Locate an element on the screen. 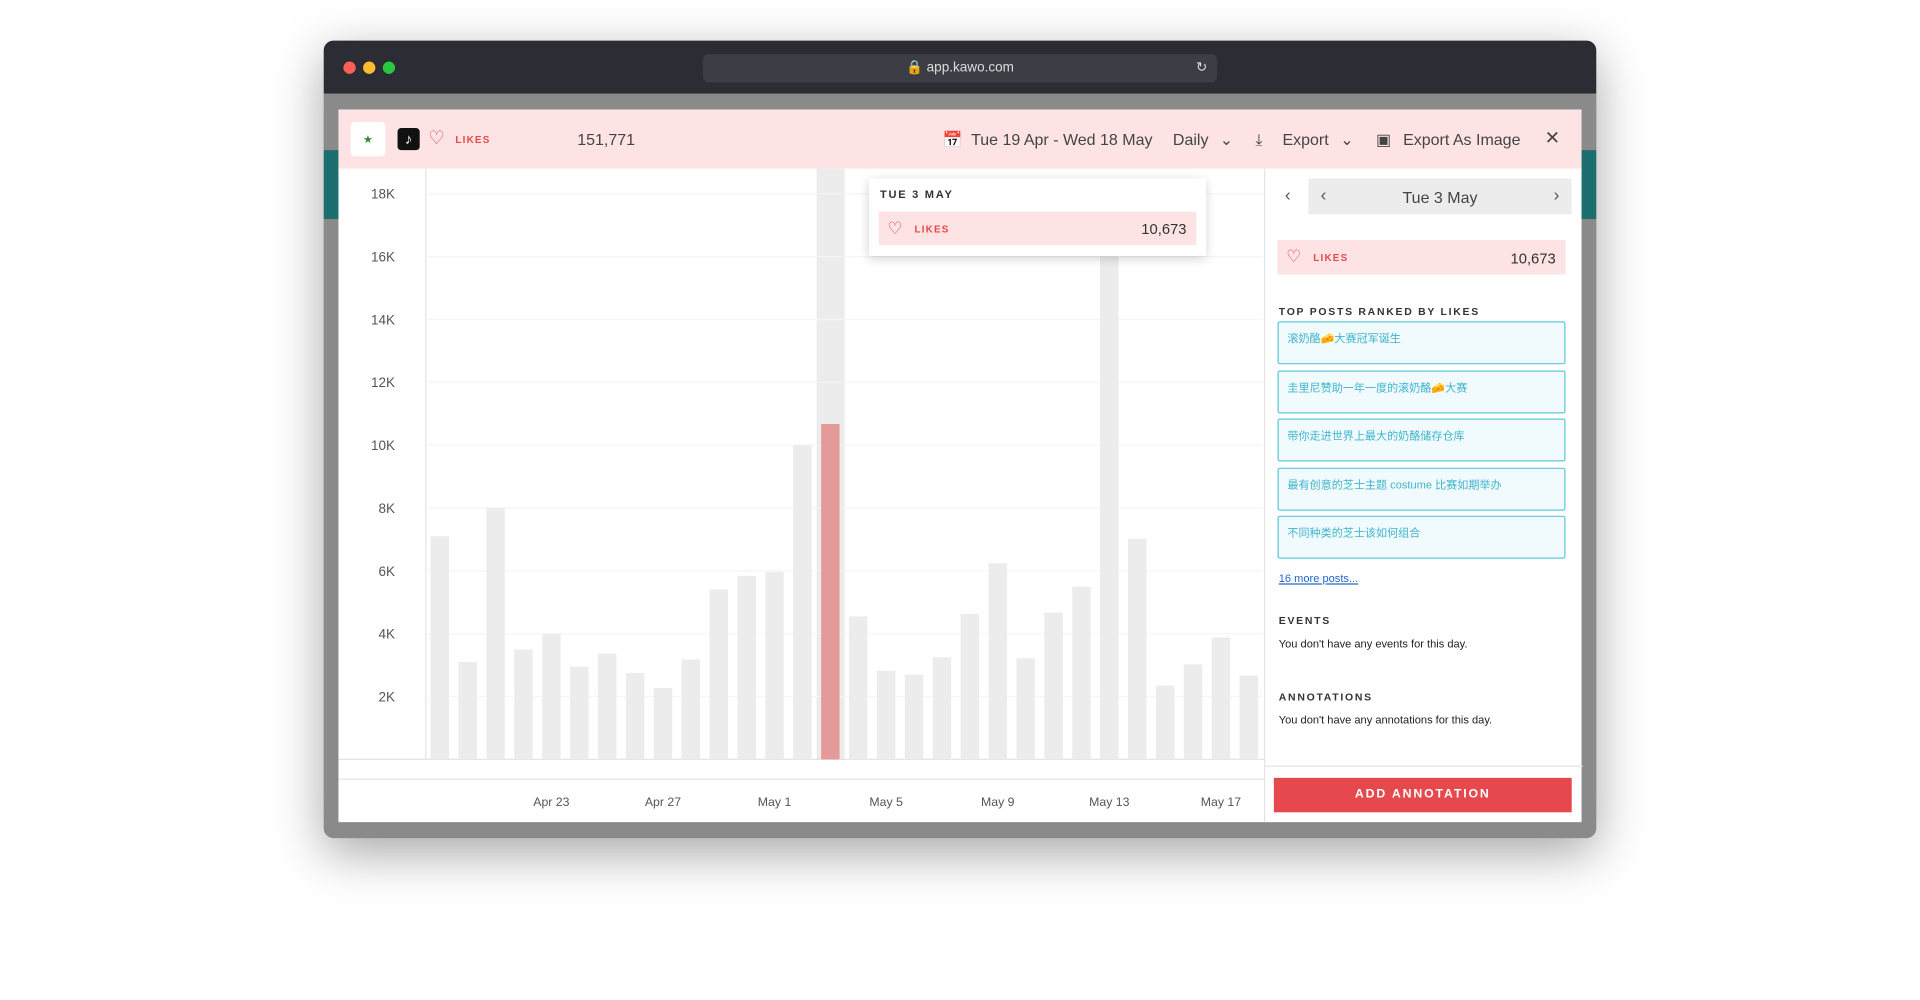 The image size is (1920, 1000). address-bar: 🔒 app.kawo.com ↻ is located at coordinates (960, 68).